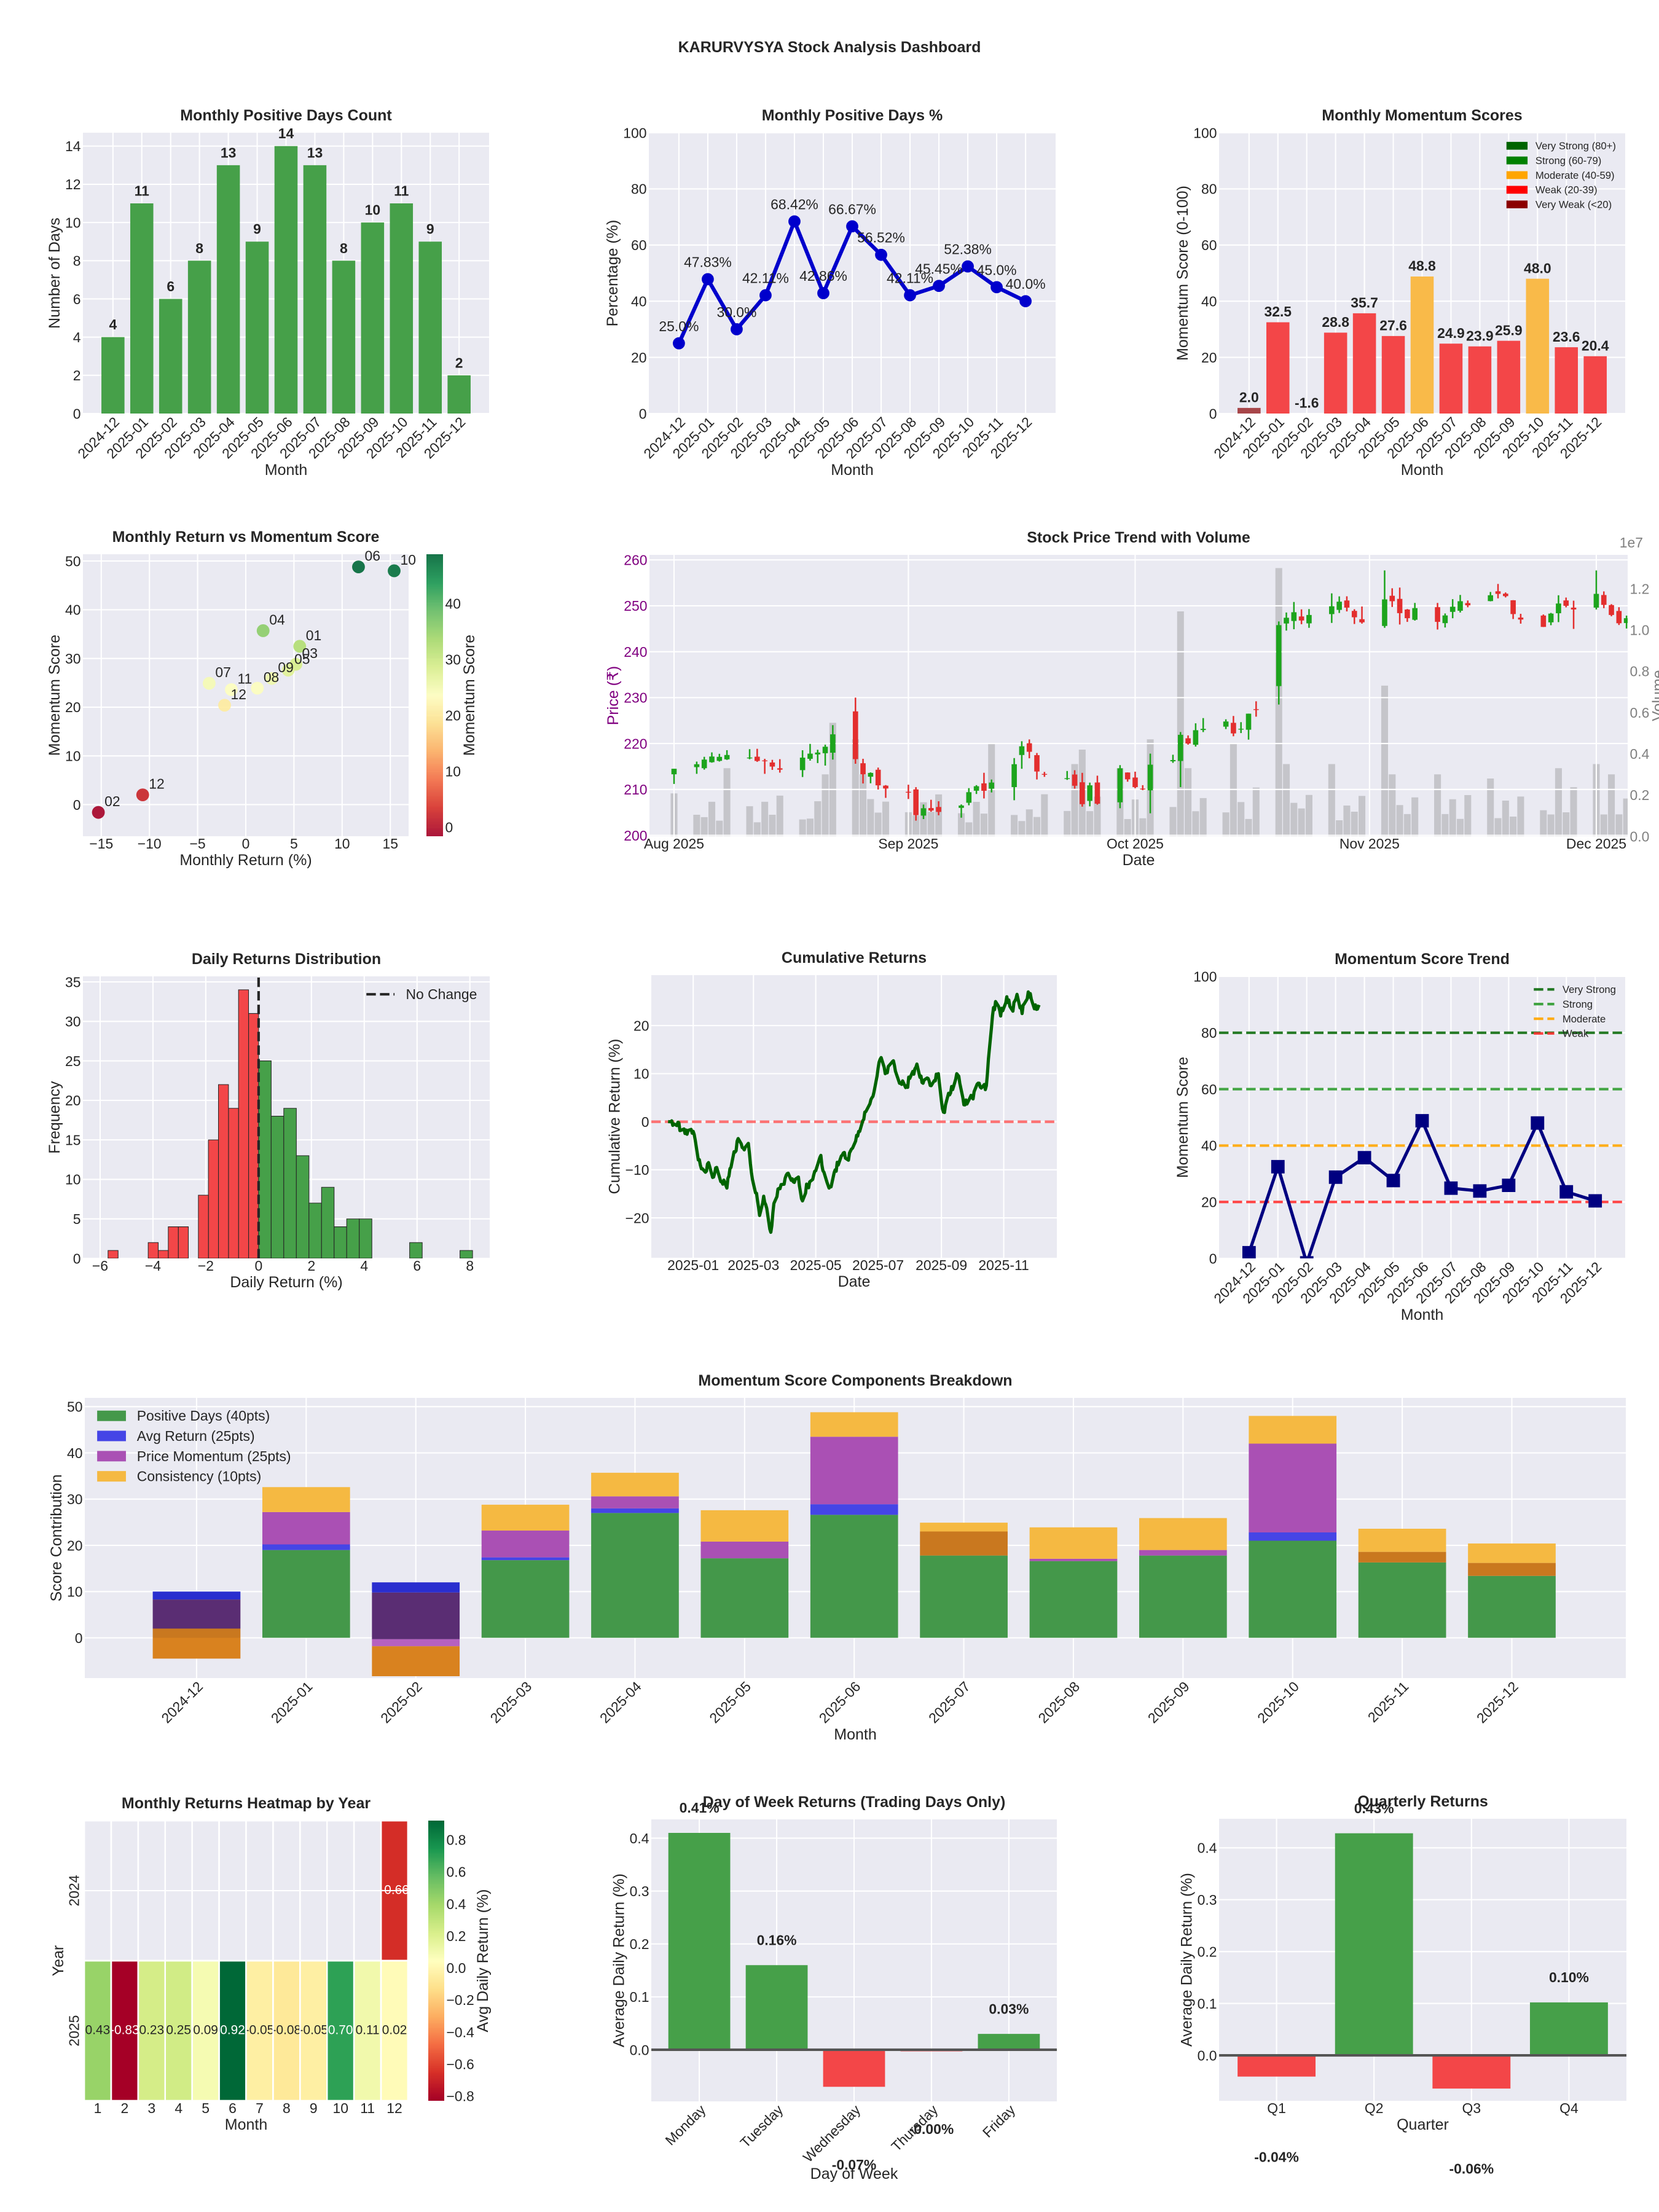 The height and width of the screenshot is (2212, 1659). What do you see at coordinates (77, 1219) in the screenshot?
I see `svg-text: 5` at bounding box center [77, 1219].